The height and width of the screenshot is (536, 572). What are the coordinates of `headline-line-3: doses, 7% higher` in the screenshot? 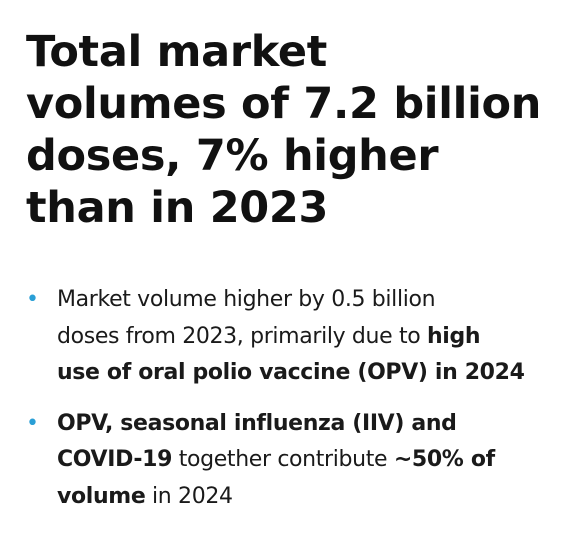 It's located at (232, 156).